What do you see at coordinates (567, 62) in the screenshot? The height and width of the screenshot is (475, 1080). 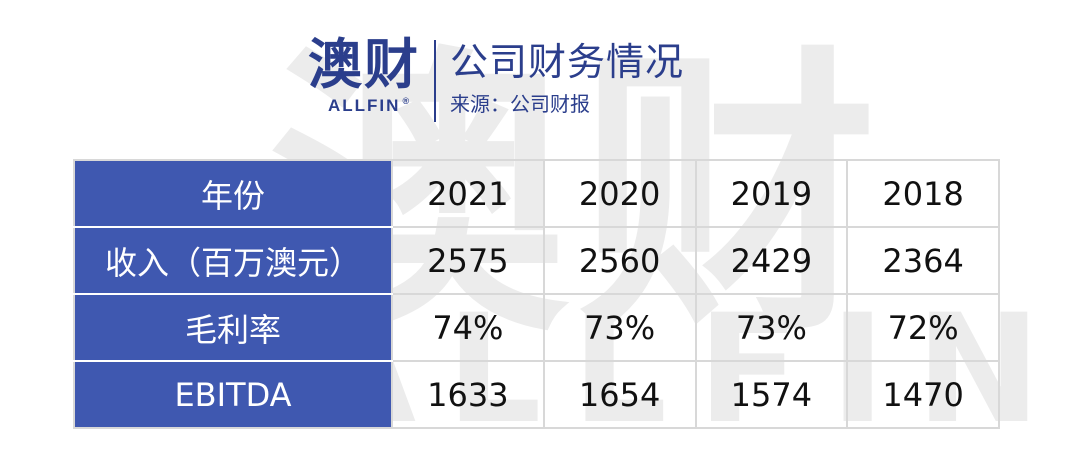 I see `page-title: 公司财务情况` at bounding box center [567, 62].